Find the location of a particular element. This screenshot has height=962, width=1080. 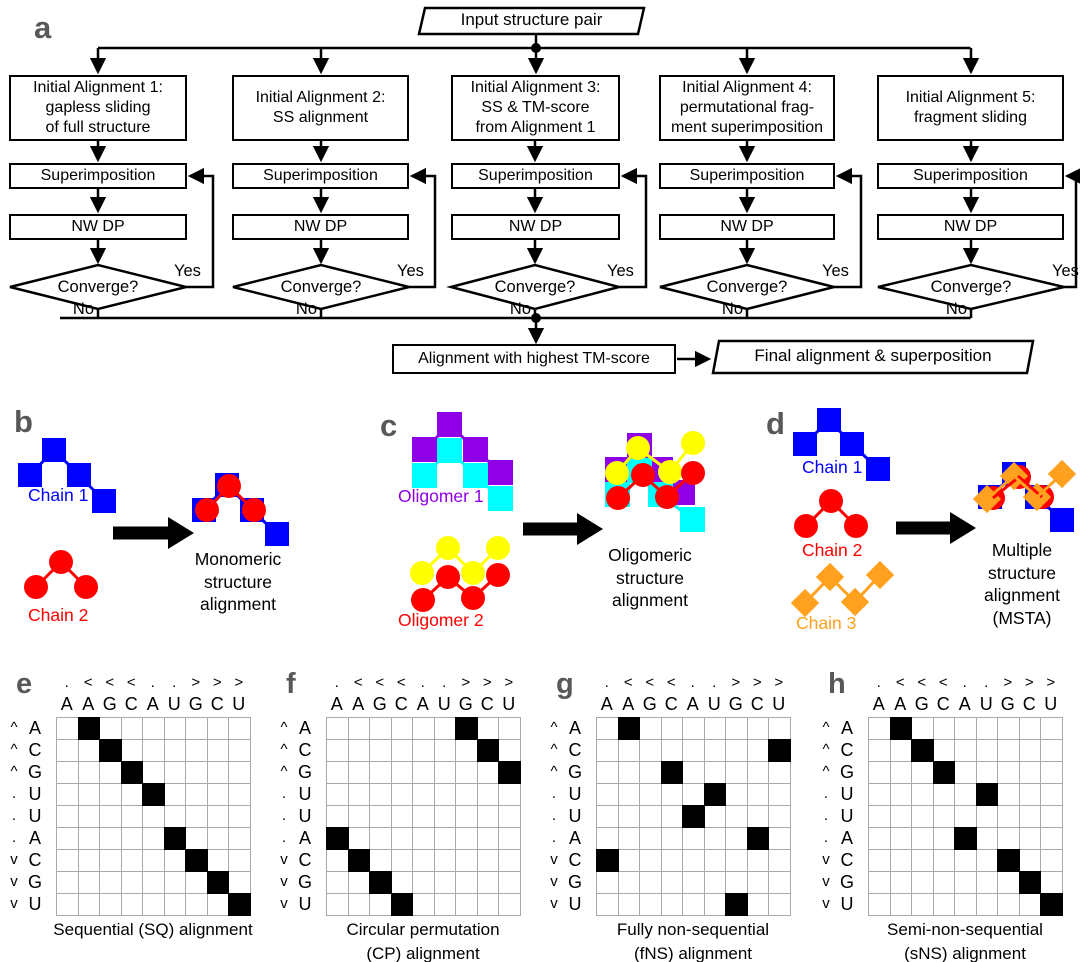

matrix-f-caption: Circular permutation (CP) alignment is located at coordinates (423, 941).